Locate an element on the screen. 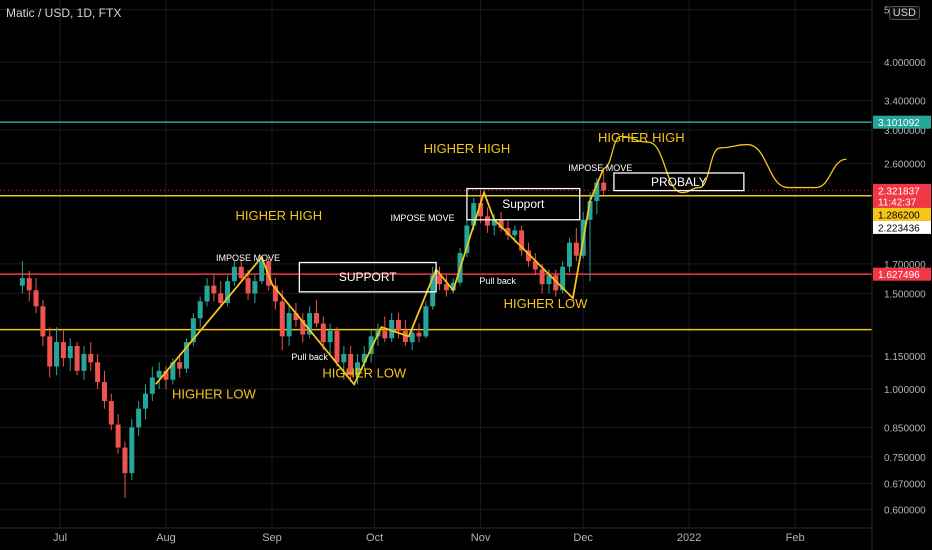  symbol-title: Matic / USD, 1D, FTX is located at coordinates (64, 13).